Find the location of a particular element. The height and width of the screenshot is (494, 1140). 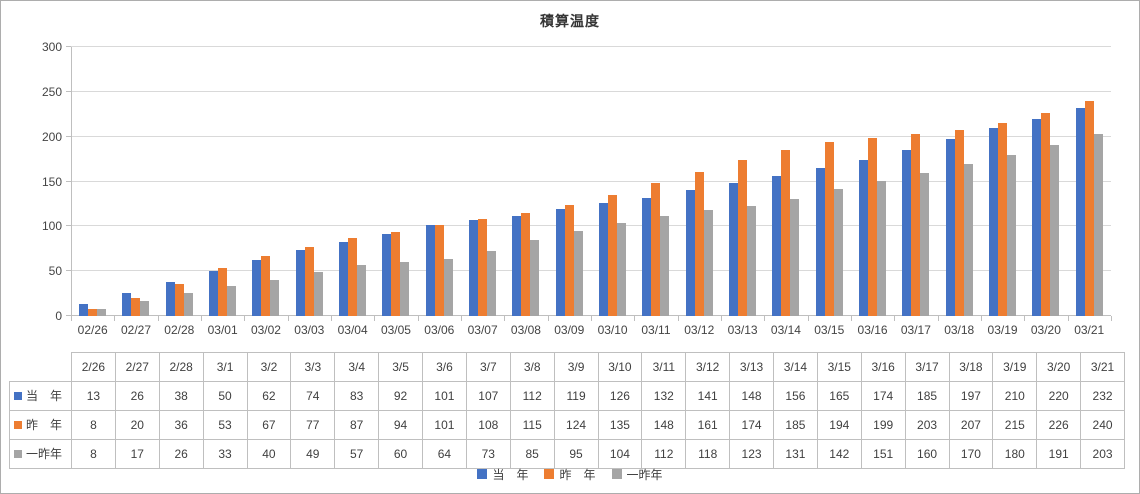

table-date-header: 3/21 is located at coordinates (1102, 367).